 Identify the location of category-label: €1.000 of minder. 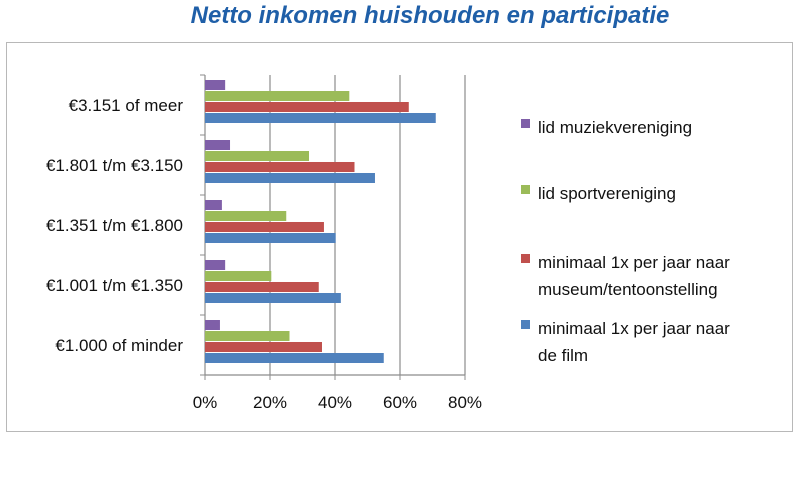
(119, 345).